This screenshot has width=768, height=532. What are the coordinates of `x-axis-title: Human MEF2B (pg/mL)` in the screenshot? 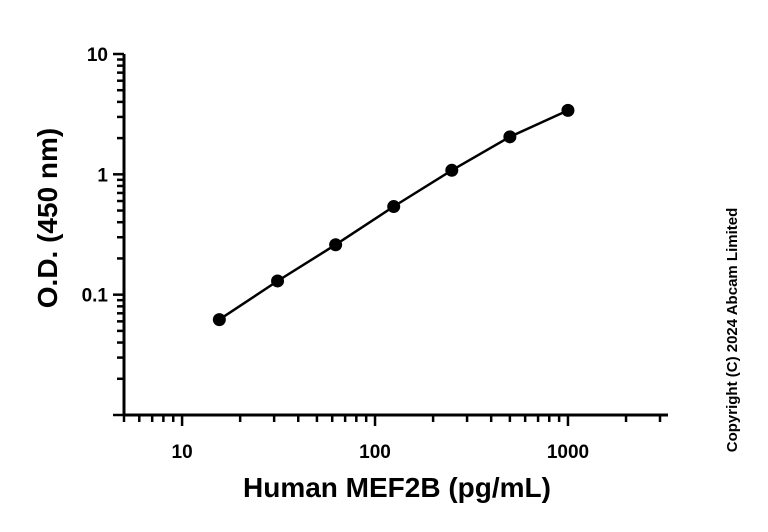 It's located at (397, 487).